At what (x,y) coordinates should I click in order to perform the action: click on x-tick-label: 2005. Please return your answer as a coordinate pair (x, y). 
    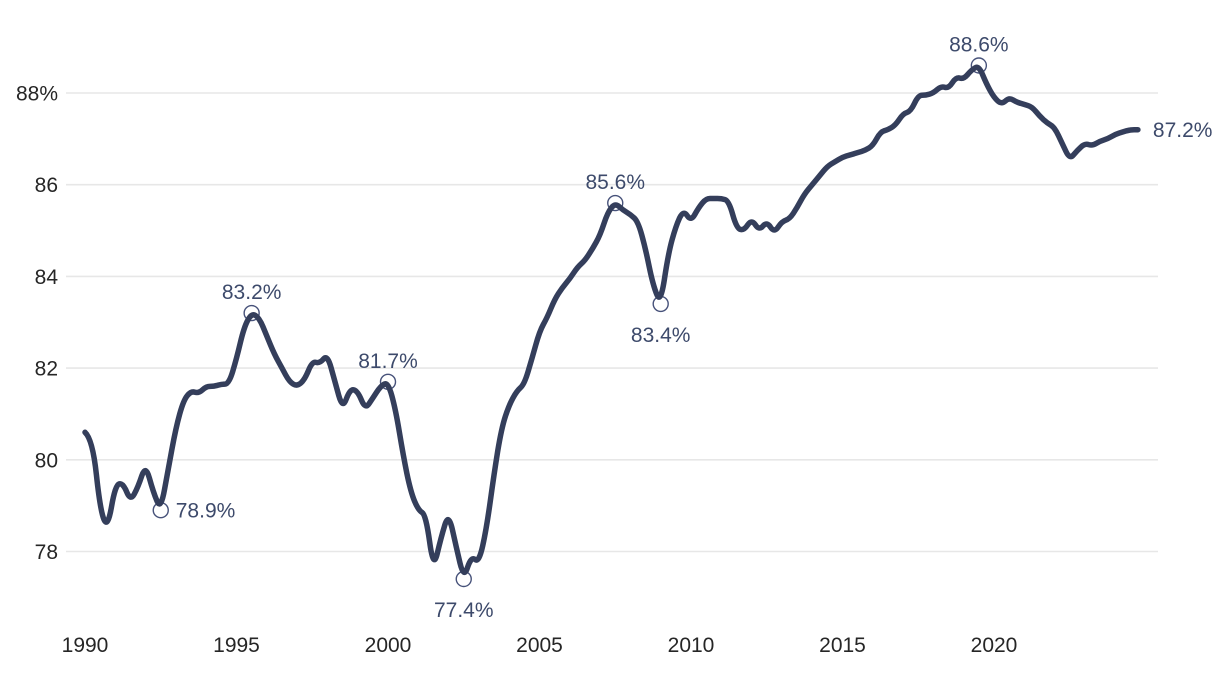
    Looking at the image, I should click on (539, 645).